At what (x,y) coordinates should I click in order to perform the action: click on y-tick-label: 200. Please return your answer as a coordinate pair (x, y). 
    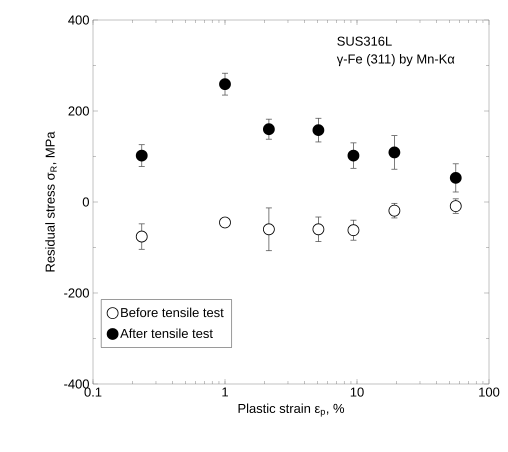
    Looking at the image, I should click on (78, 111).